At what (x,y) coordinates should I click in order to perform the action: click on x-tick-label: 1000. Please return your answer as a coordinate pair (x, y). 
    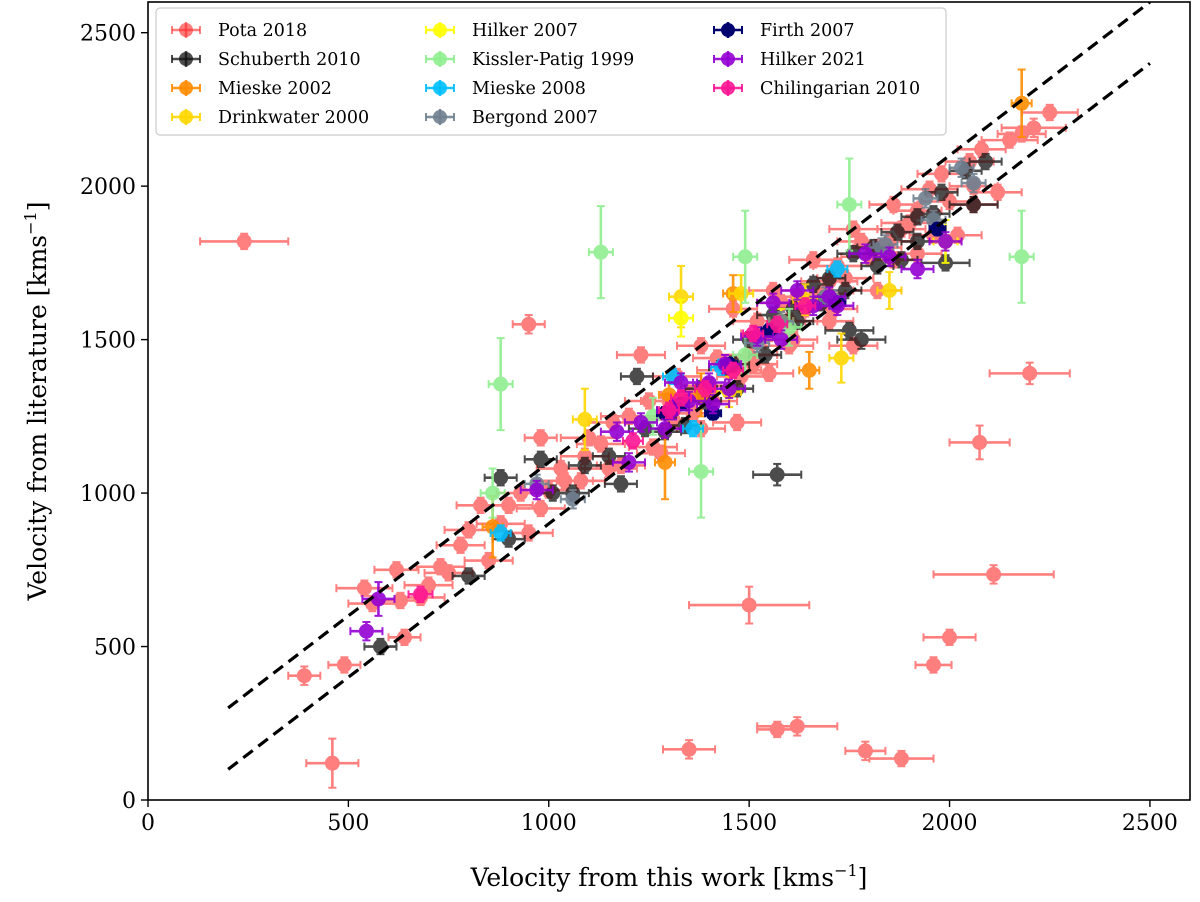
    Looking at the image, I should click on (549, 823).